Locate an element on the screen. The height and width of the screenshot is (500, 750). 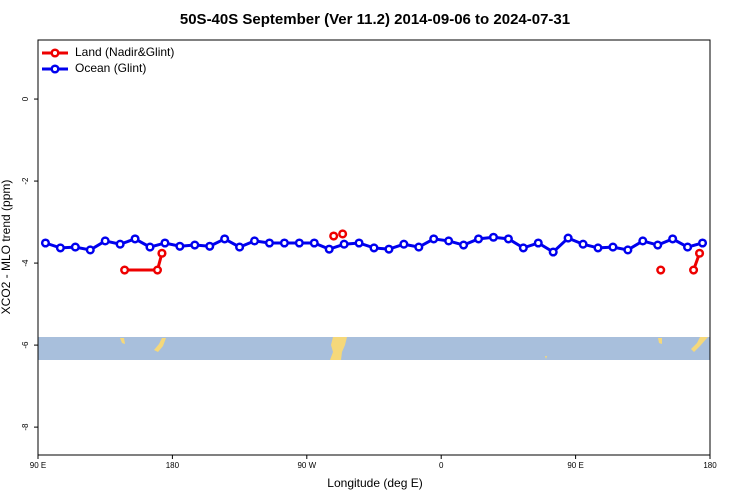
y-tick-label: -4 is located at coordinates (25, 263).